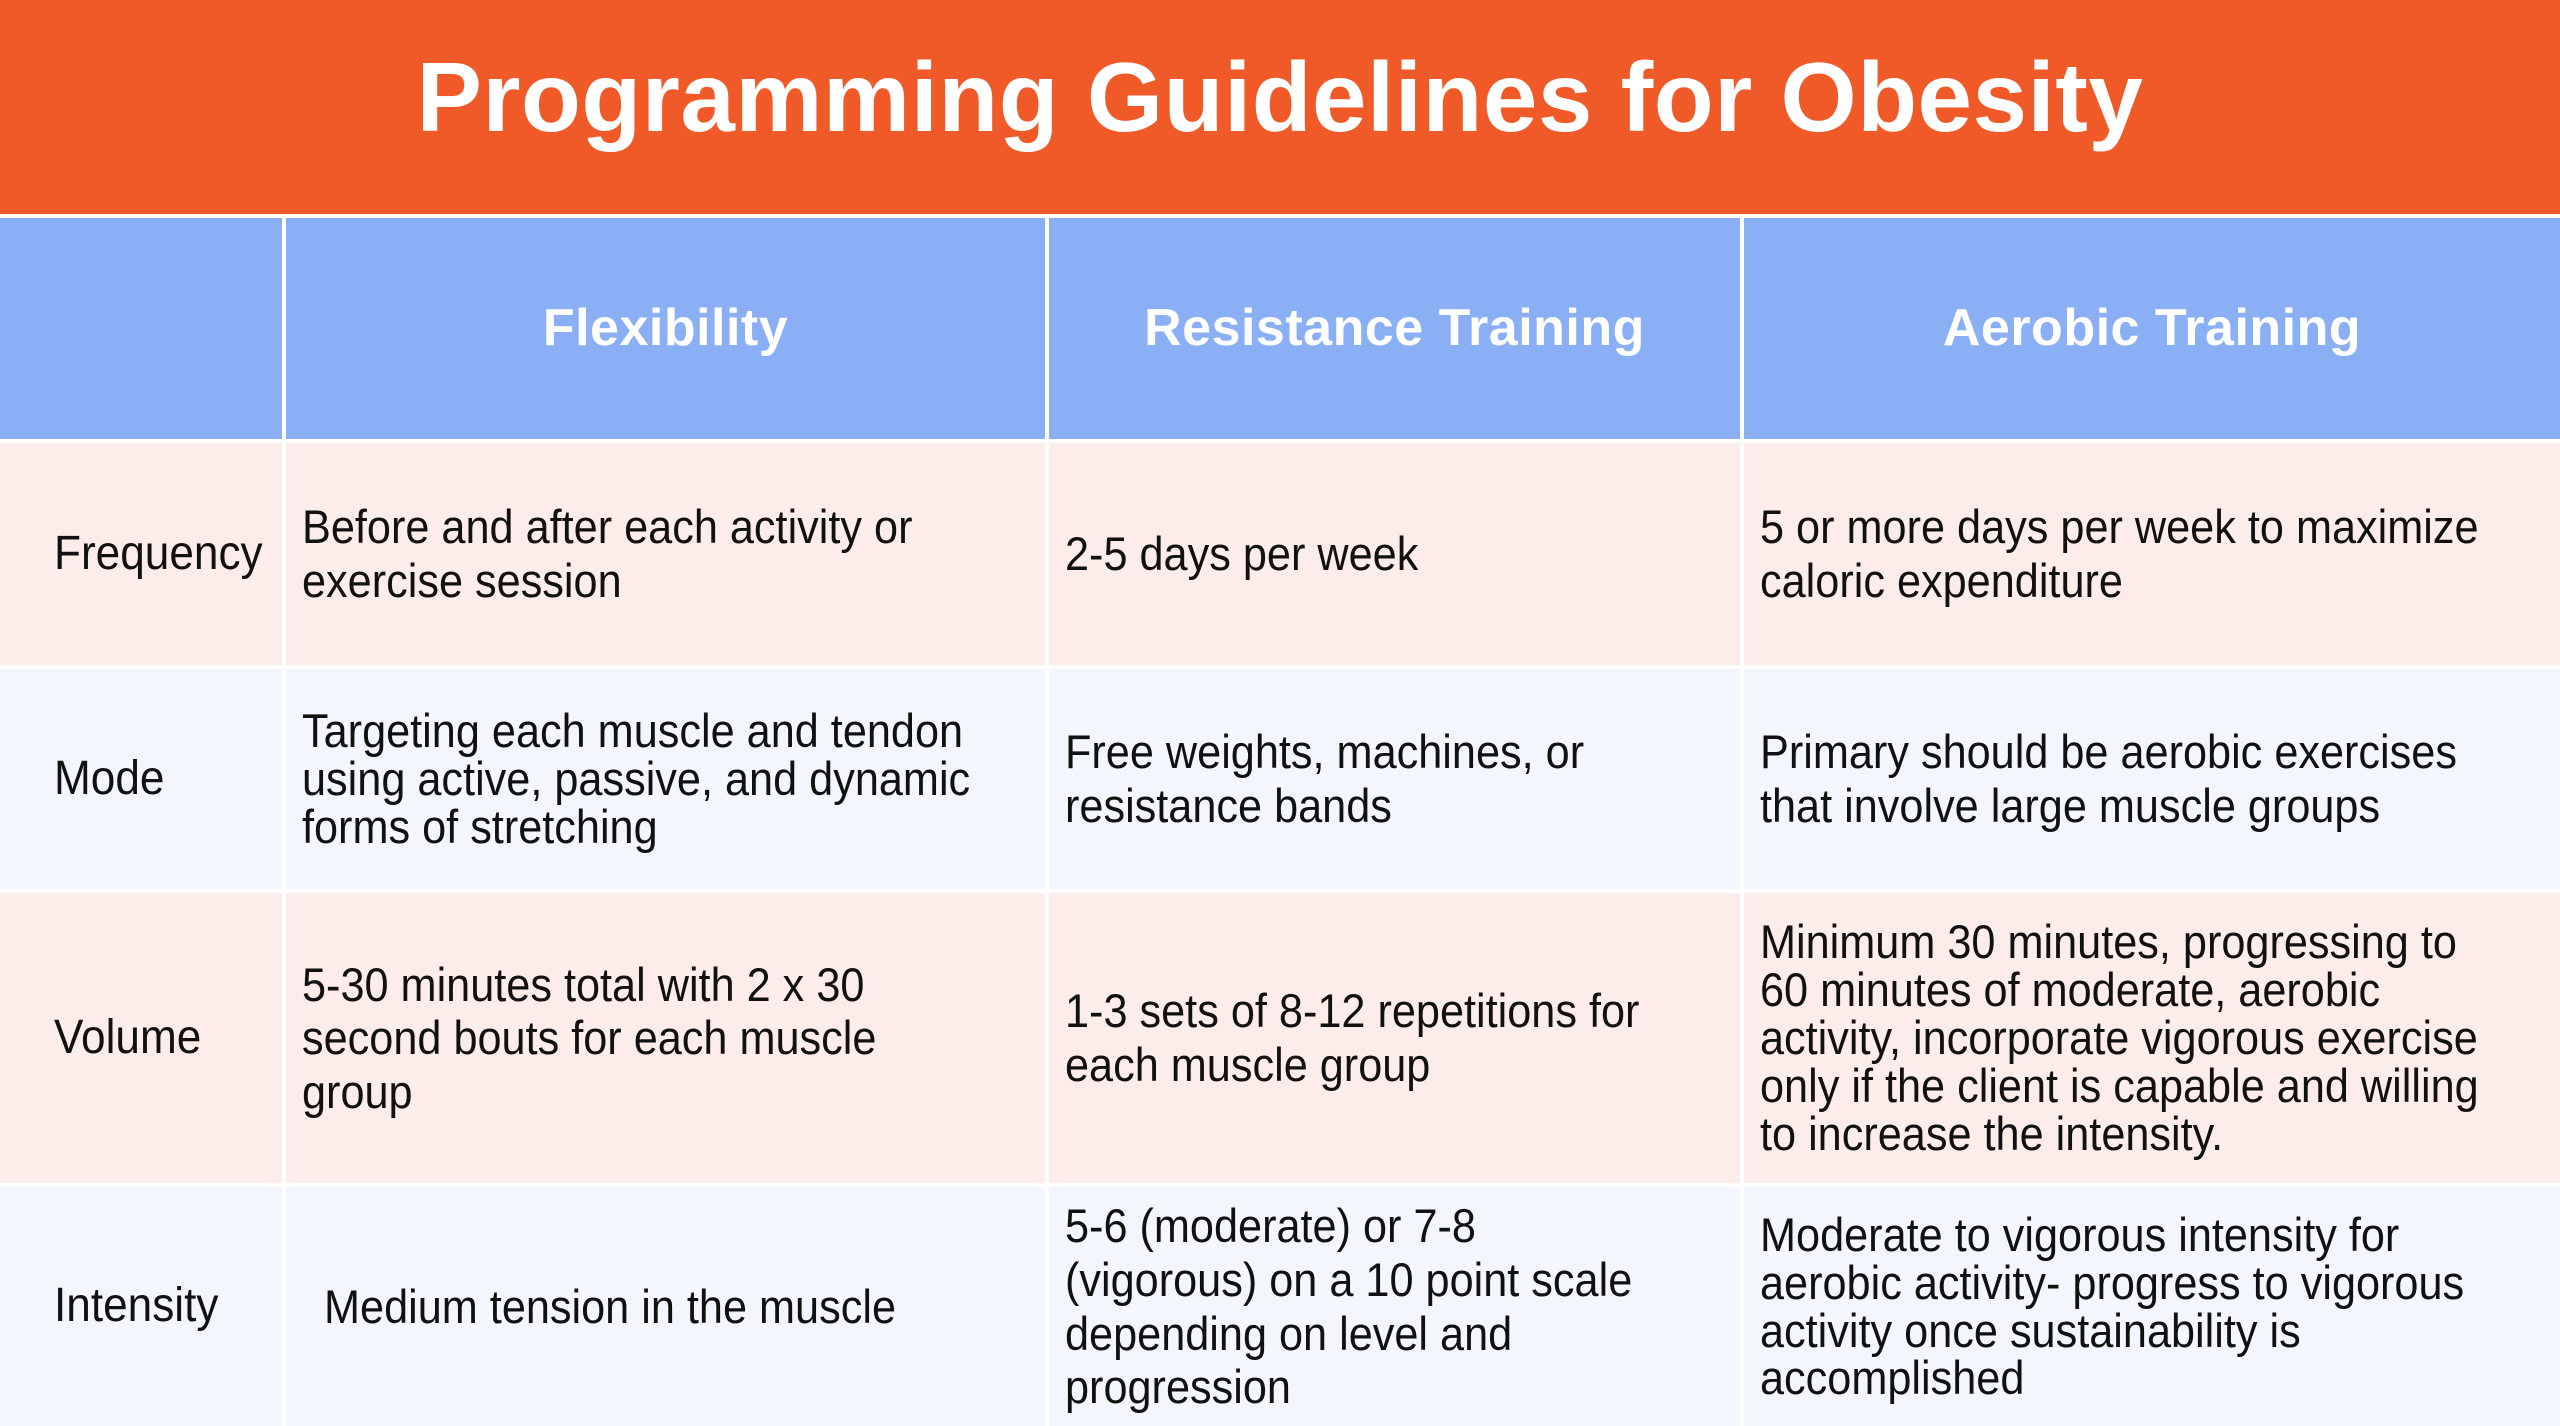  I want to click on header-corner-cell, so click(141, 326).